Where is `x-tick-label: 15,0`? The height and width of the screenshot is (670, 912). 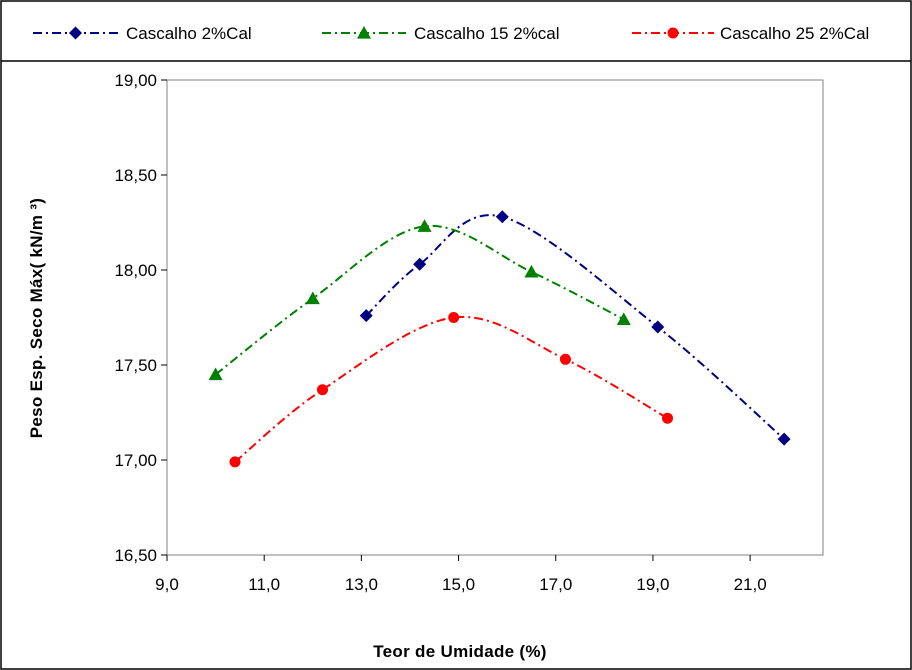
x-tick-label: 15,0 is located at coordinates (458, 584).